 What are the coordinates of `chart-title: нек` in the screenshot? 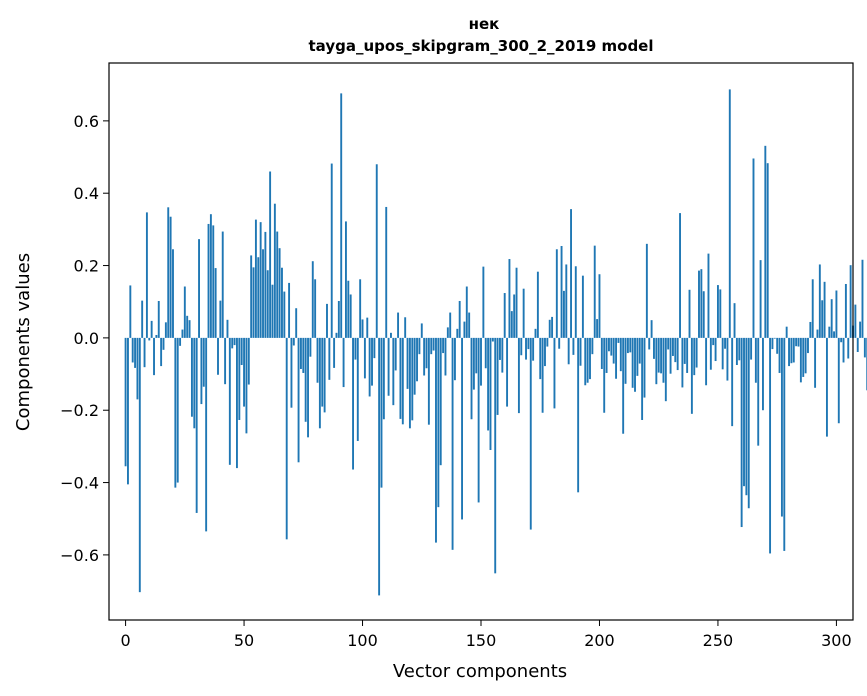 It's located at (484, 24).